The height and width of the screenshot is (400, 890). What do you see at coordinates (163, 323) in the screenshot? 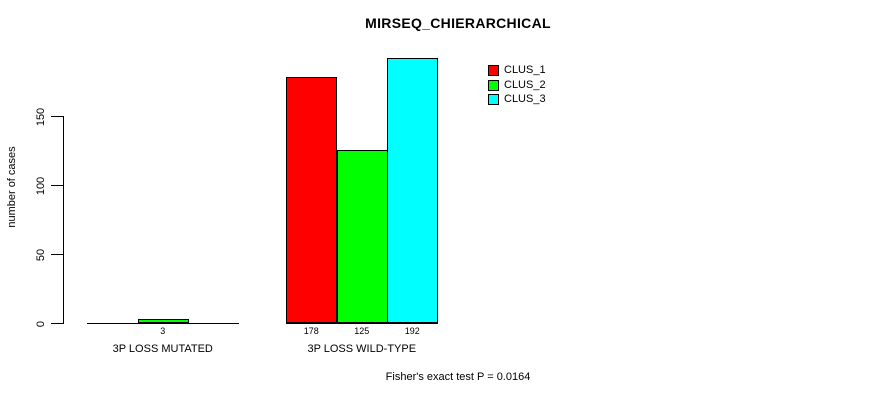
I see `x-axis-baseline-3p-loss-mutated` at bounding box center [163, 323].